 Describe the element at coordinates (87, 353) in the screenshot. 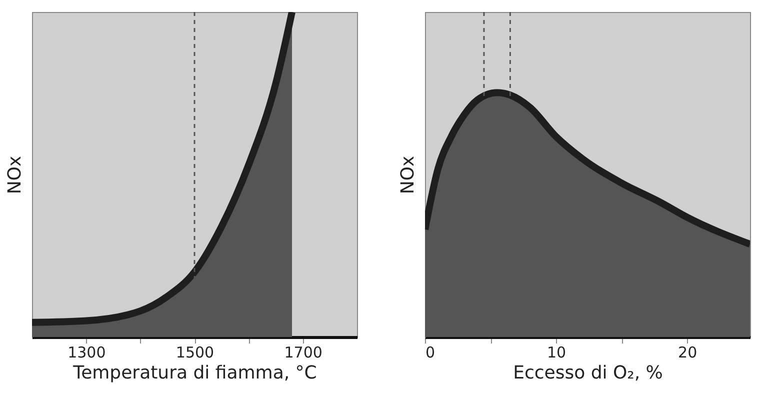

I see `x-tick-label: 1300` at that location.